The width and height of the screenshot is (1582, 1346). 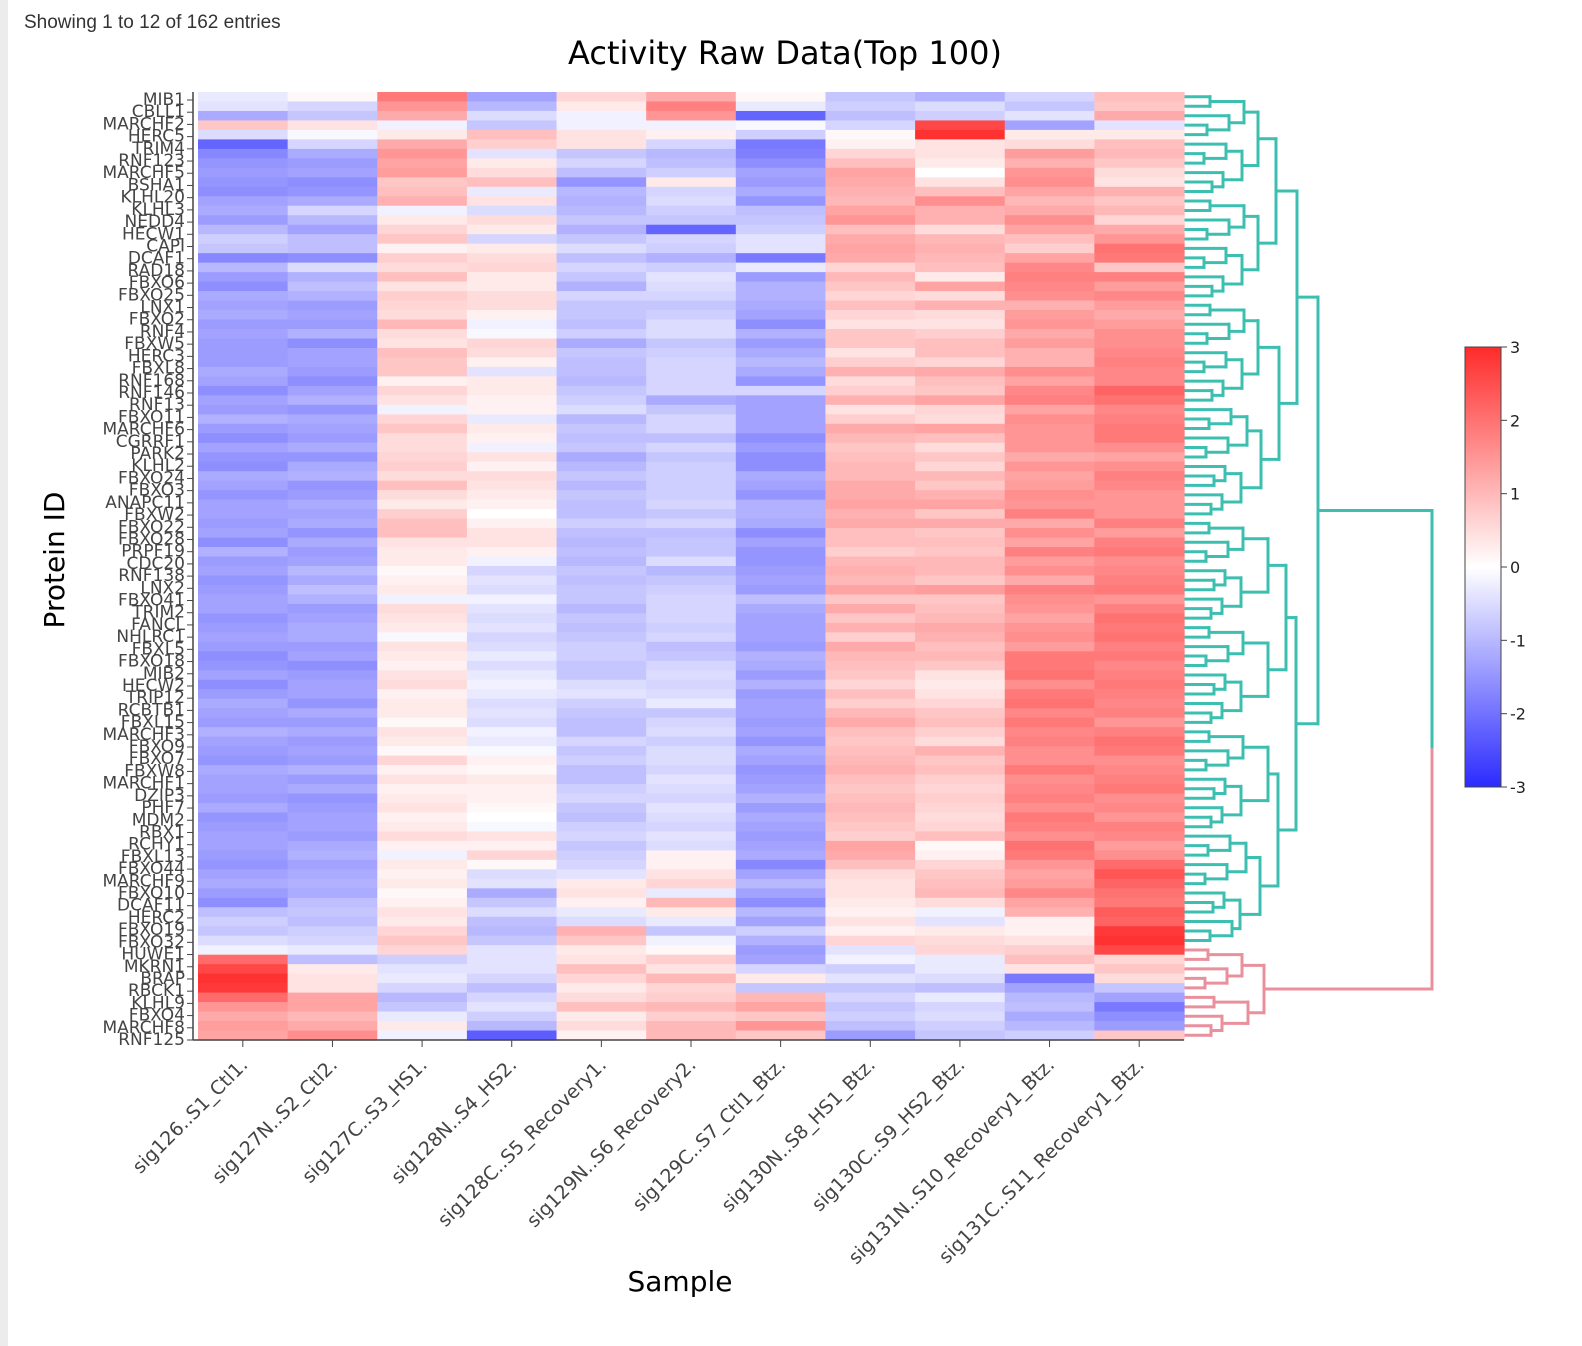 I want to click on row-label: FBXO19, so click(x=151, y=930).